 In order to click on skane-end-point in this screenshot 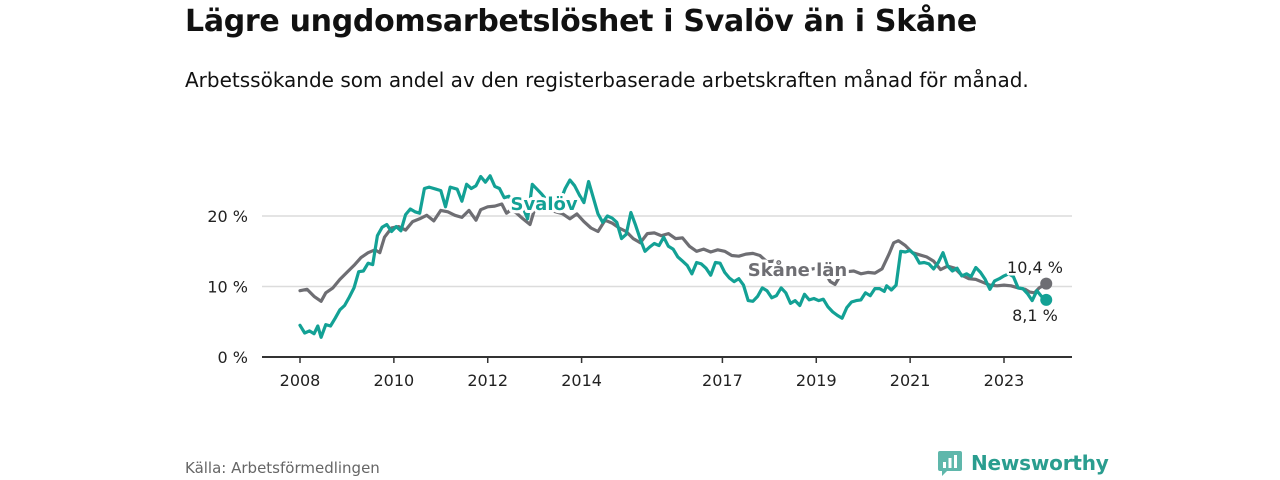, I will do `click(1046, 283)`.